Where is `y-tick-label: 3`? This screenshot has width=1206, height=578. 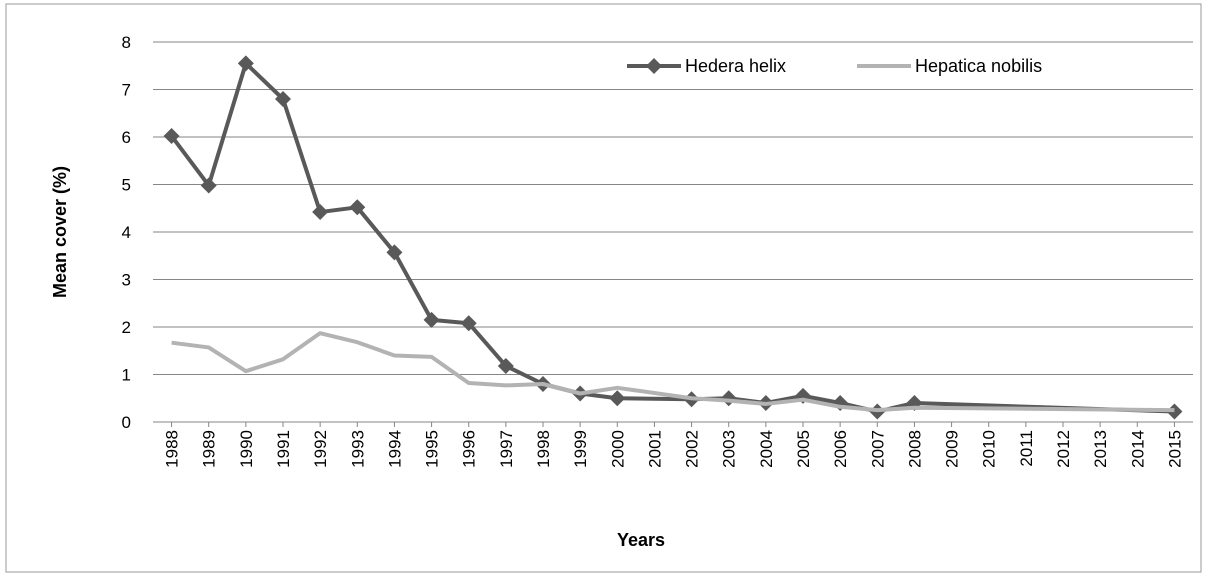 y-tick-label: 3 is located at coordinates (126, 280).